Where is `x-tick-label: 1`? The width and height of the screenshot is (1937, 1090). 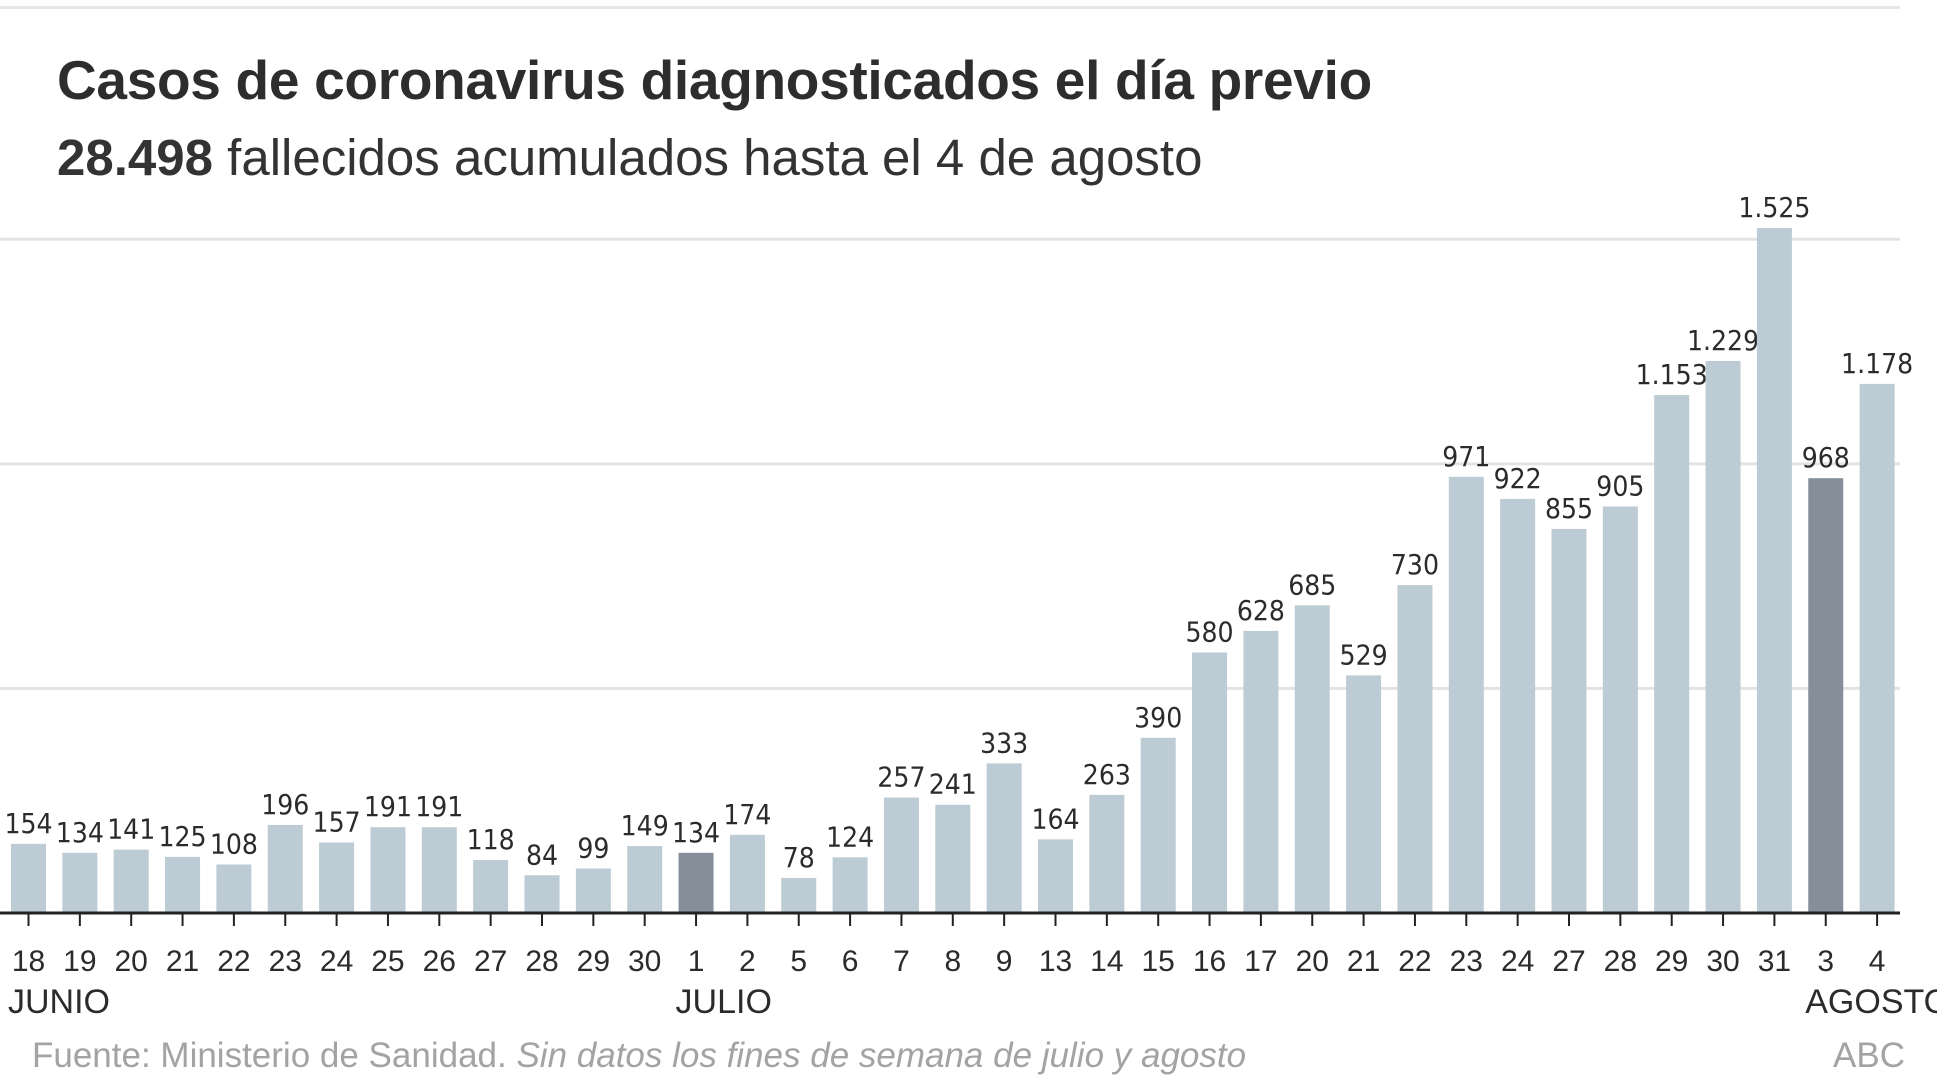 x-tick-label: 1 is located at coordinates (696, 961).